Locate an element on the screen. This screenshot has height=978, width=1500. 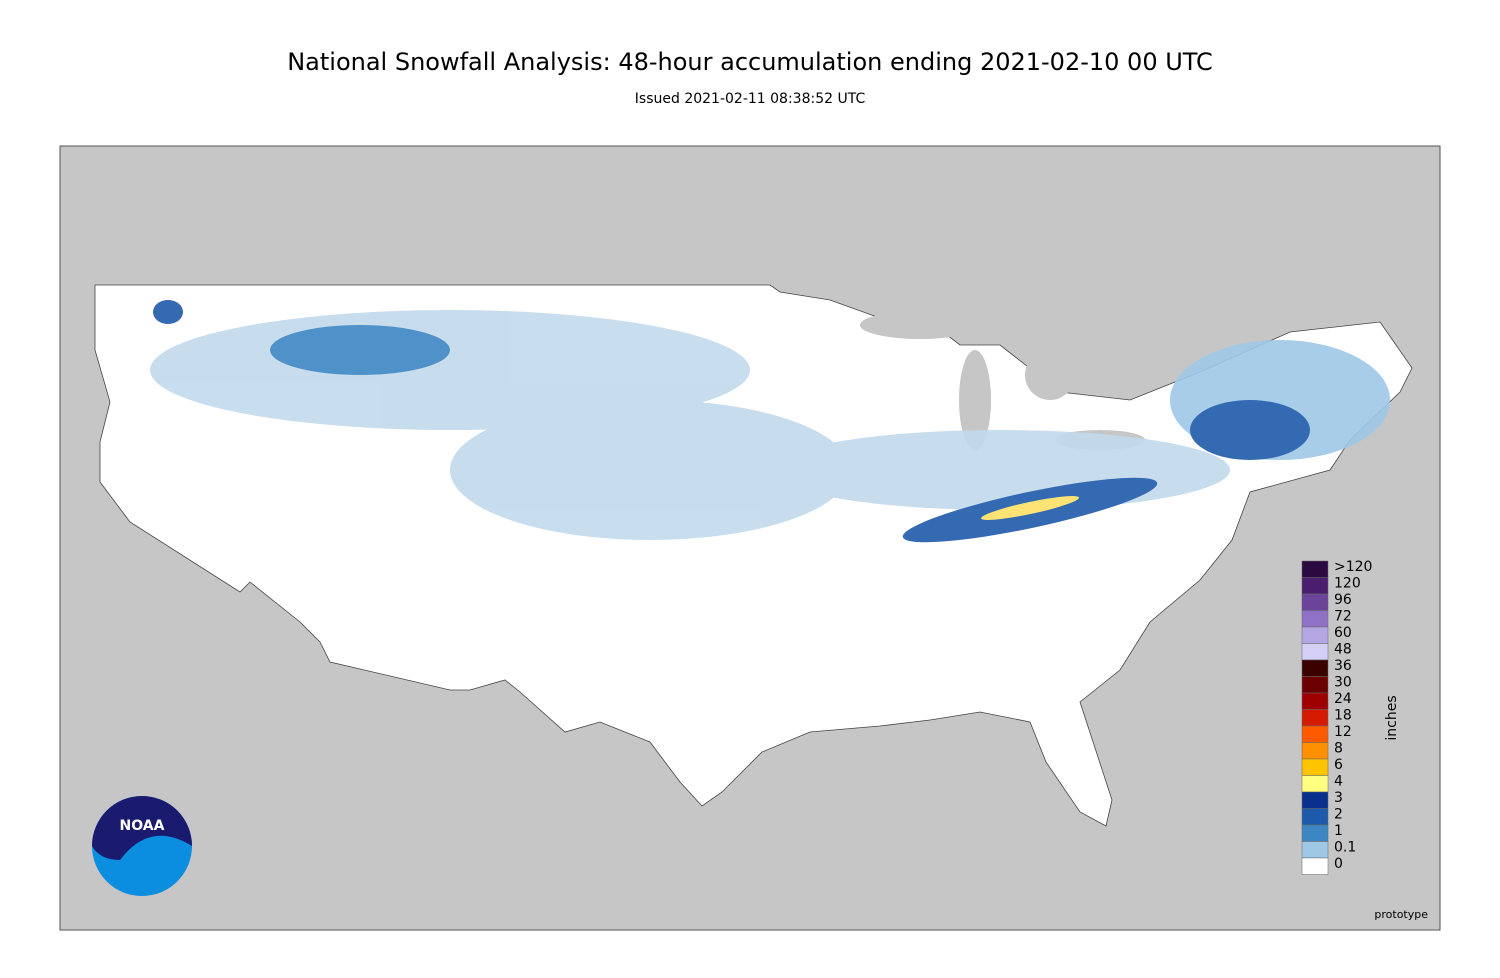
noaa-logo: NOAA is located at coordinates (142, 846).